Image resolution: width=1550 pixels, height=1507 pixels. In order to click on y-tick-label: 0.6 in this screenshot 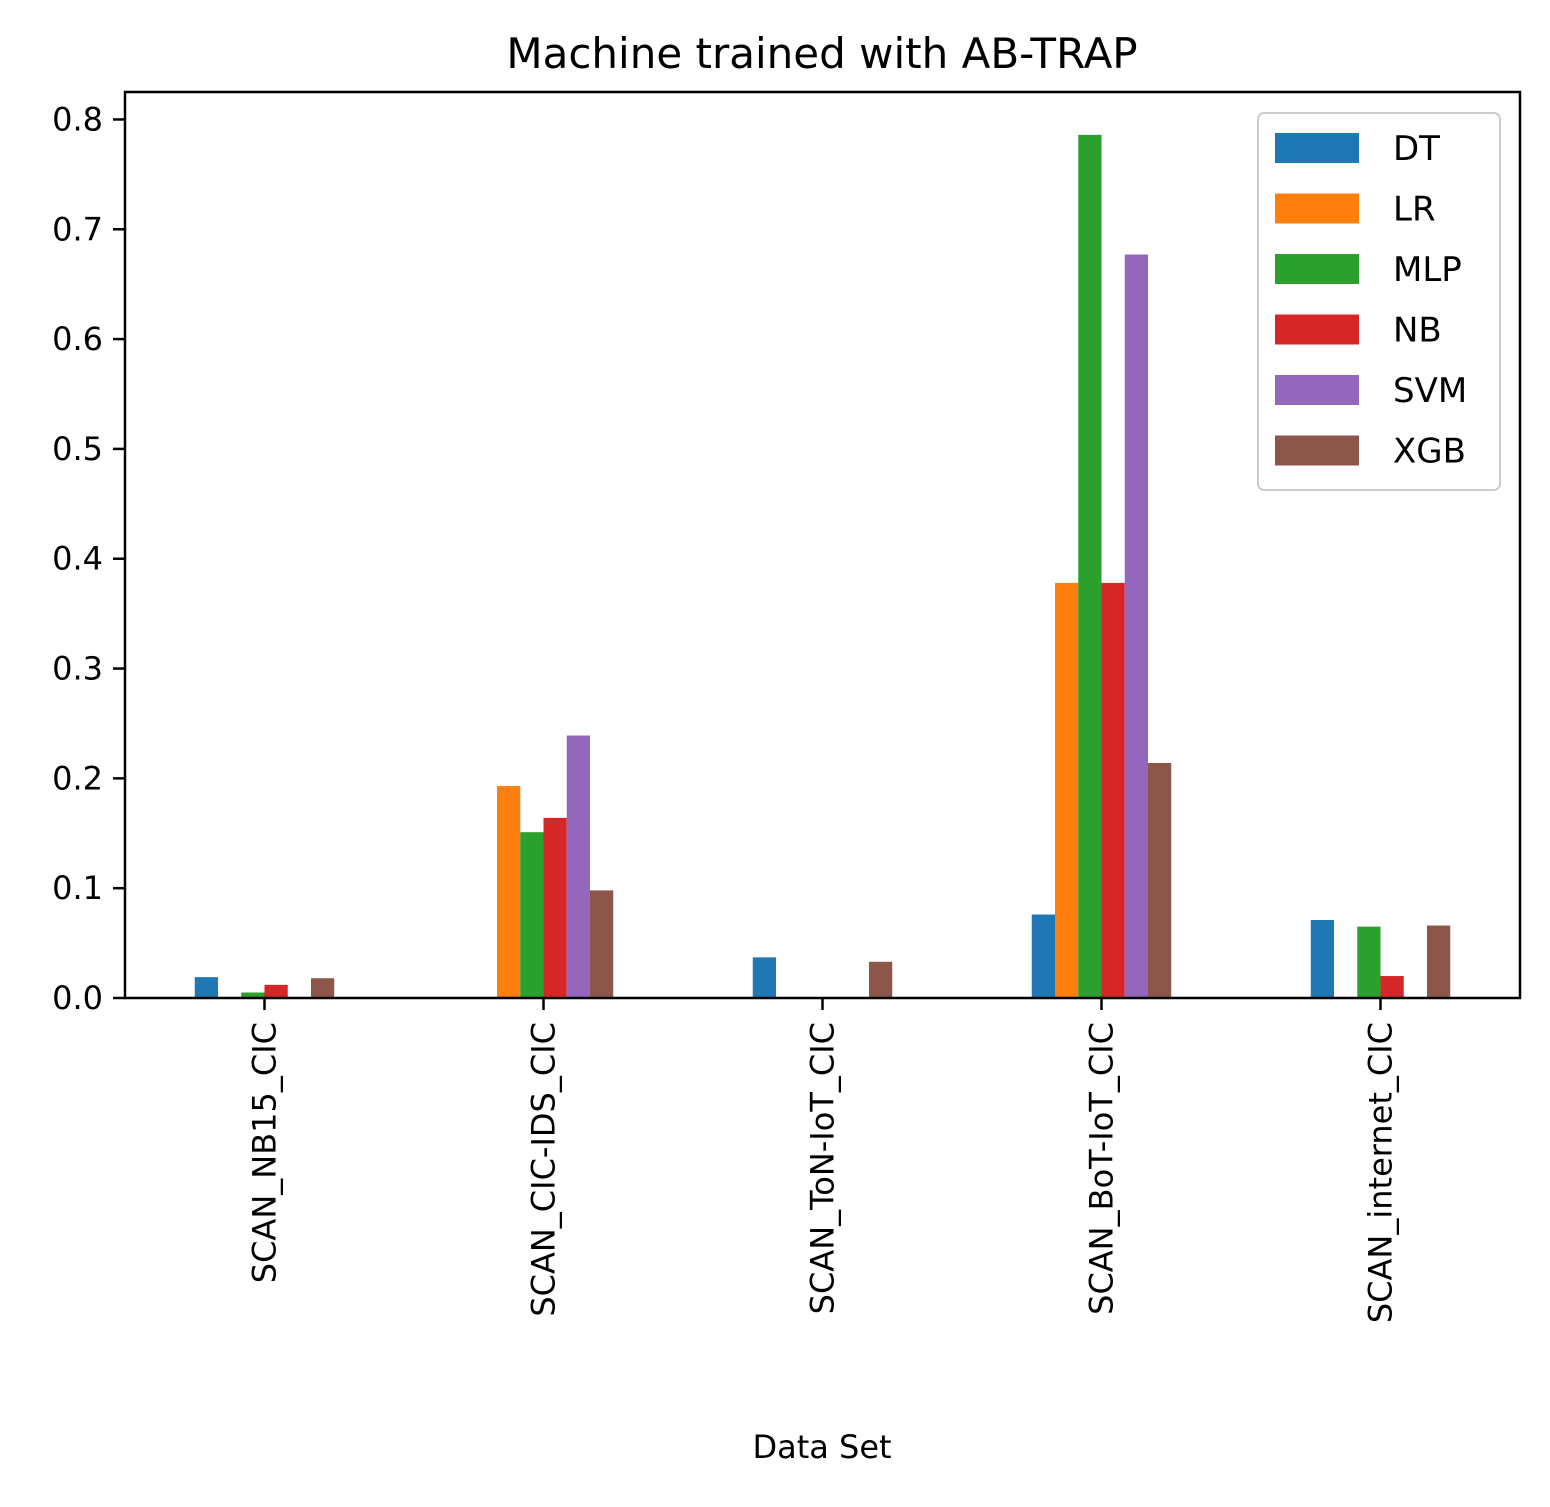, I will do `click(77, 339)`.